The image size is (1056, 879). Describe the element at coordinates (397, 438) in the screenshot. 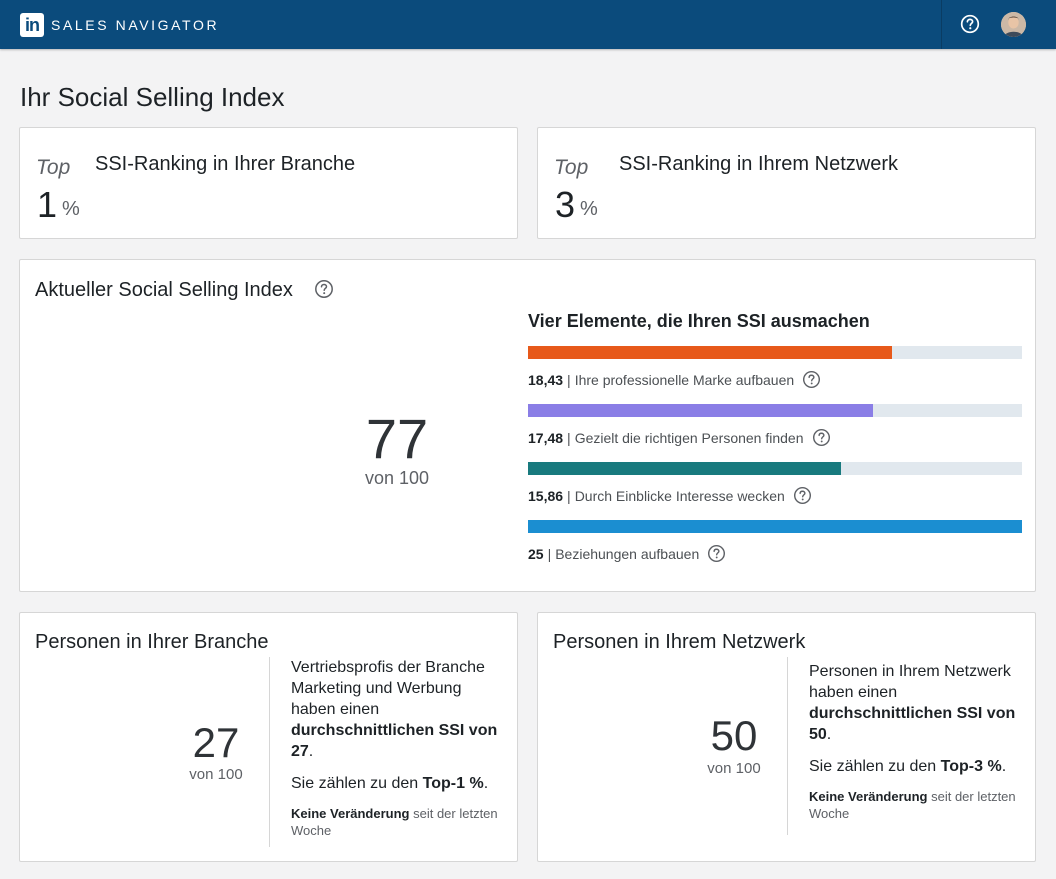

I see `ssi-score: 77` at that location.